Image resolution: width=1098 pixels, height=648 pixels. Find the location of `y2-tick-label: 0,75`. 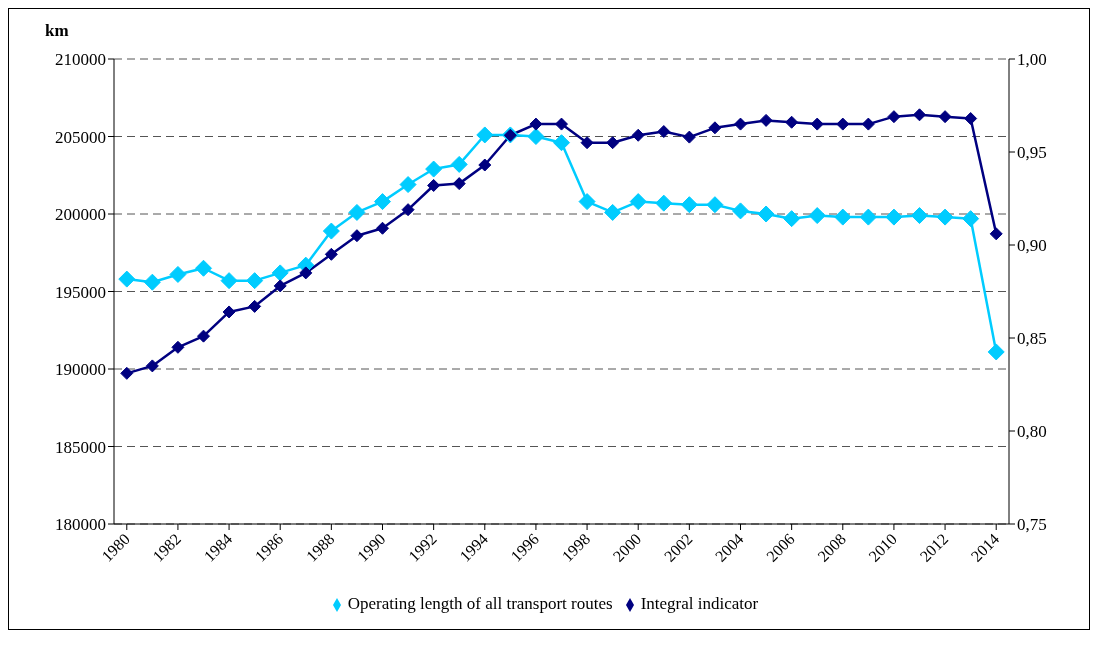

y2-tick-label: 0,75 is located at coordinates (1032, 525).